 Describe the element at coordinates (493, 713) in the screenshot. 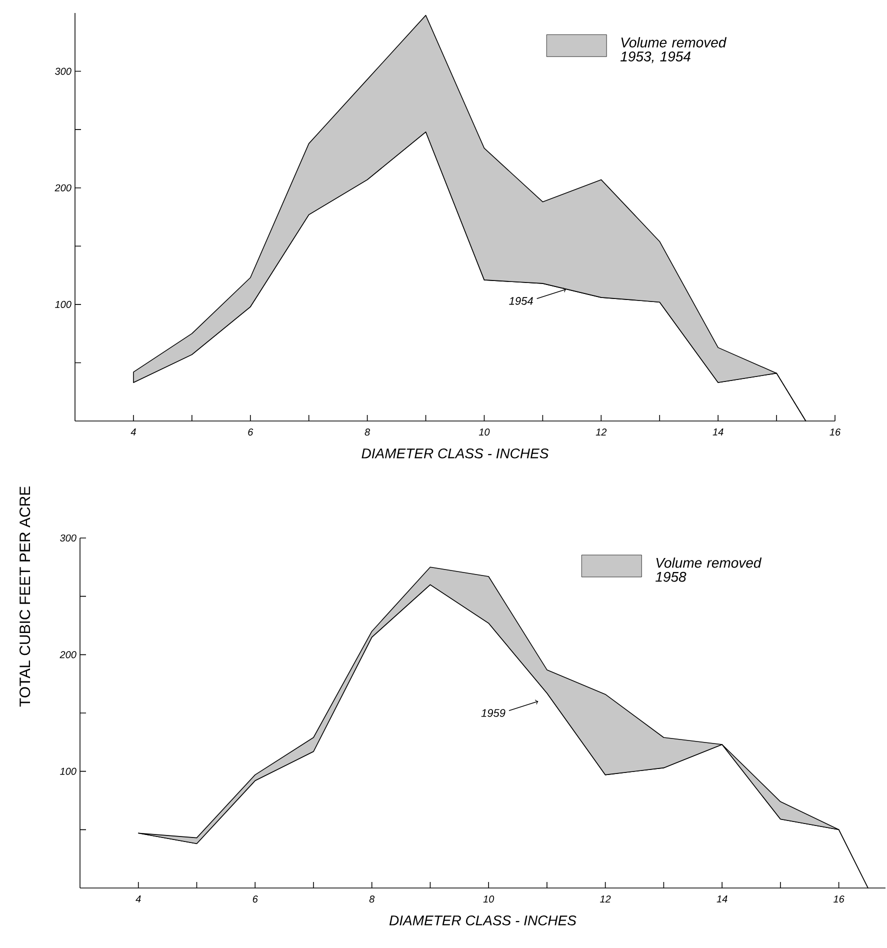

I see `annotation: 1959` at that location.